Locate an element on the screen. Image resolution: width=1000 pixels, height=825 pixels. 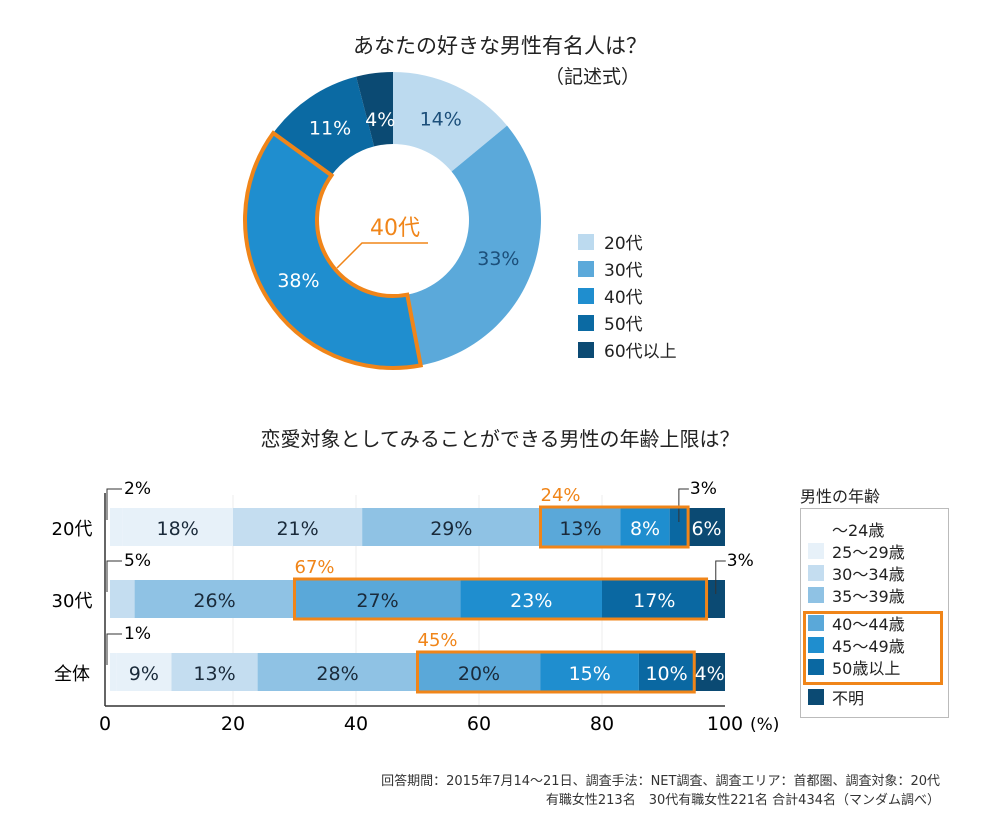
callout-label: 5% is located at coordinates (137, 561).